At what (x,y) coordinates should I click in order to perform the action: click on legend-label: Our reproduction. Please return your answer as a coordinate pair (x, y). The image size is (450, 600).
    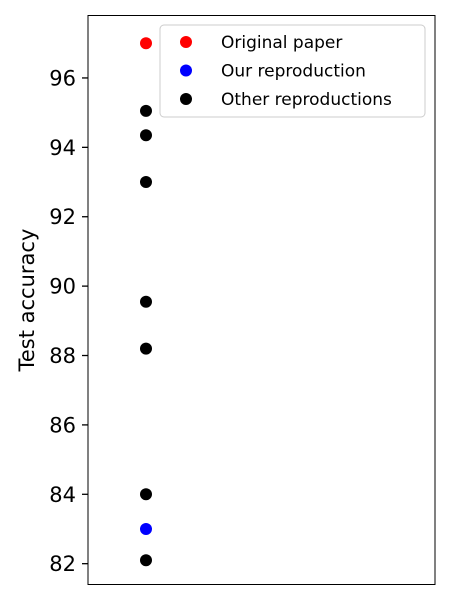
    Looking at the image, I should click on (293, 72).